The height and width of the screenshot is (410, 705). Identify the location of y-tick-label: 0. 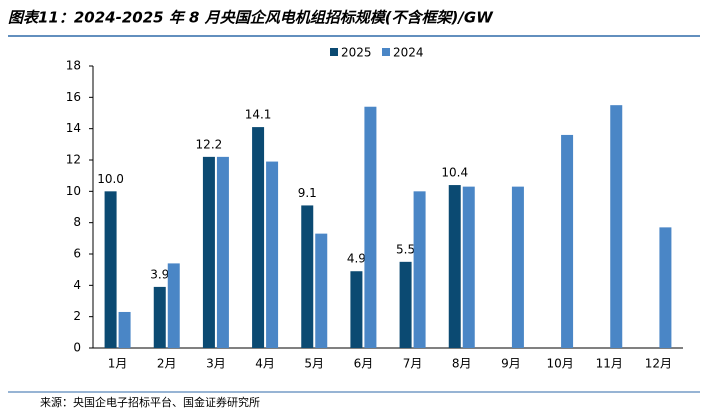
(77, 348).